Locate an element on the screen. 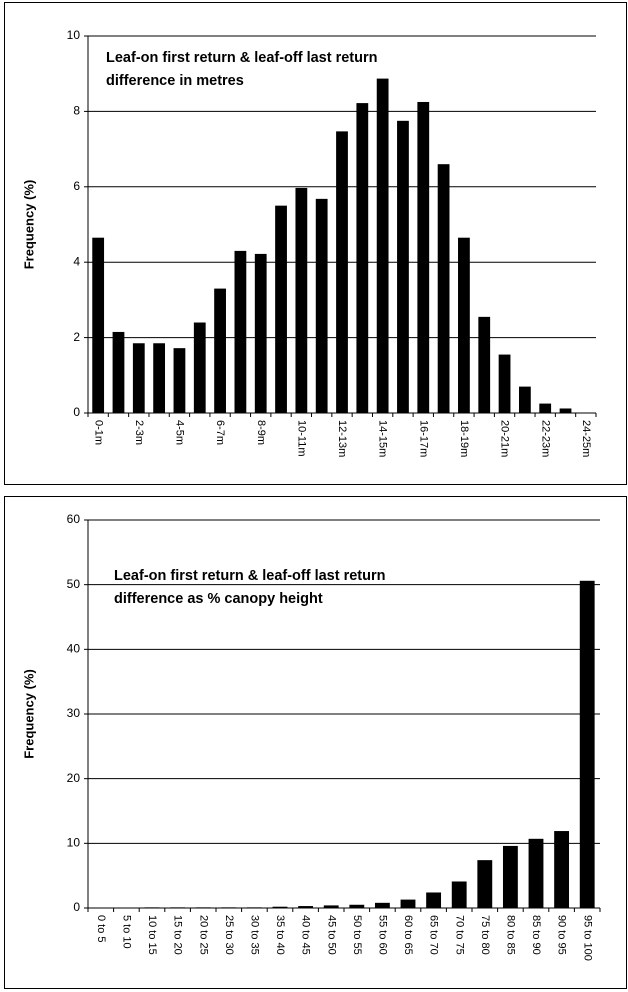 The image size is (628, 992). x-tick-label: 35 to 40 is located at coordinates (280, 935).